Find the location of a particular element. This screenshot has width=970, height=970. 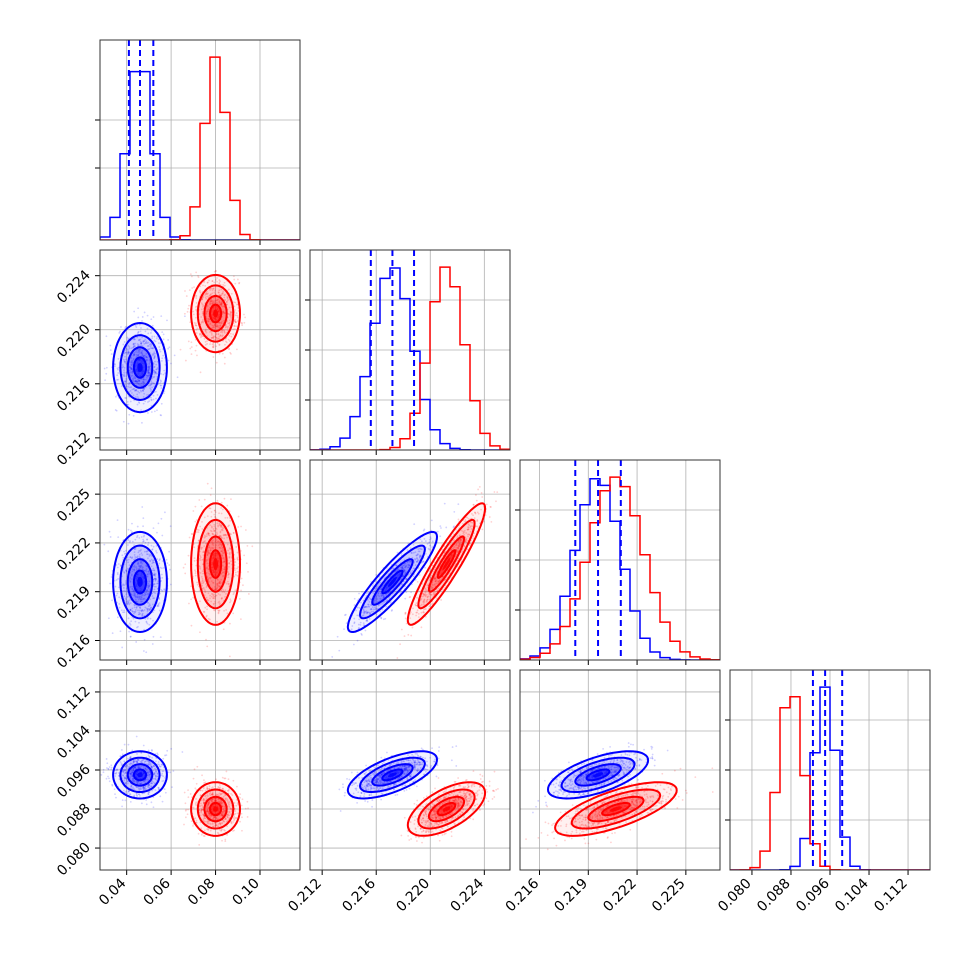

density-fill is located at coordinates (446, 564).